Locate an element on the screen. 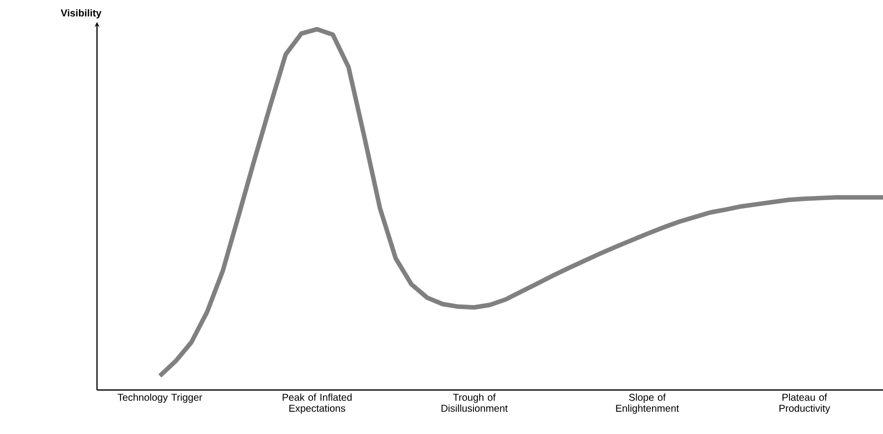 This screenshot has width=883, height=434. x-tick-label: Trough of Disillusionment is located at coordinates (475, 403).